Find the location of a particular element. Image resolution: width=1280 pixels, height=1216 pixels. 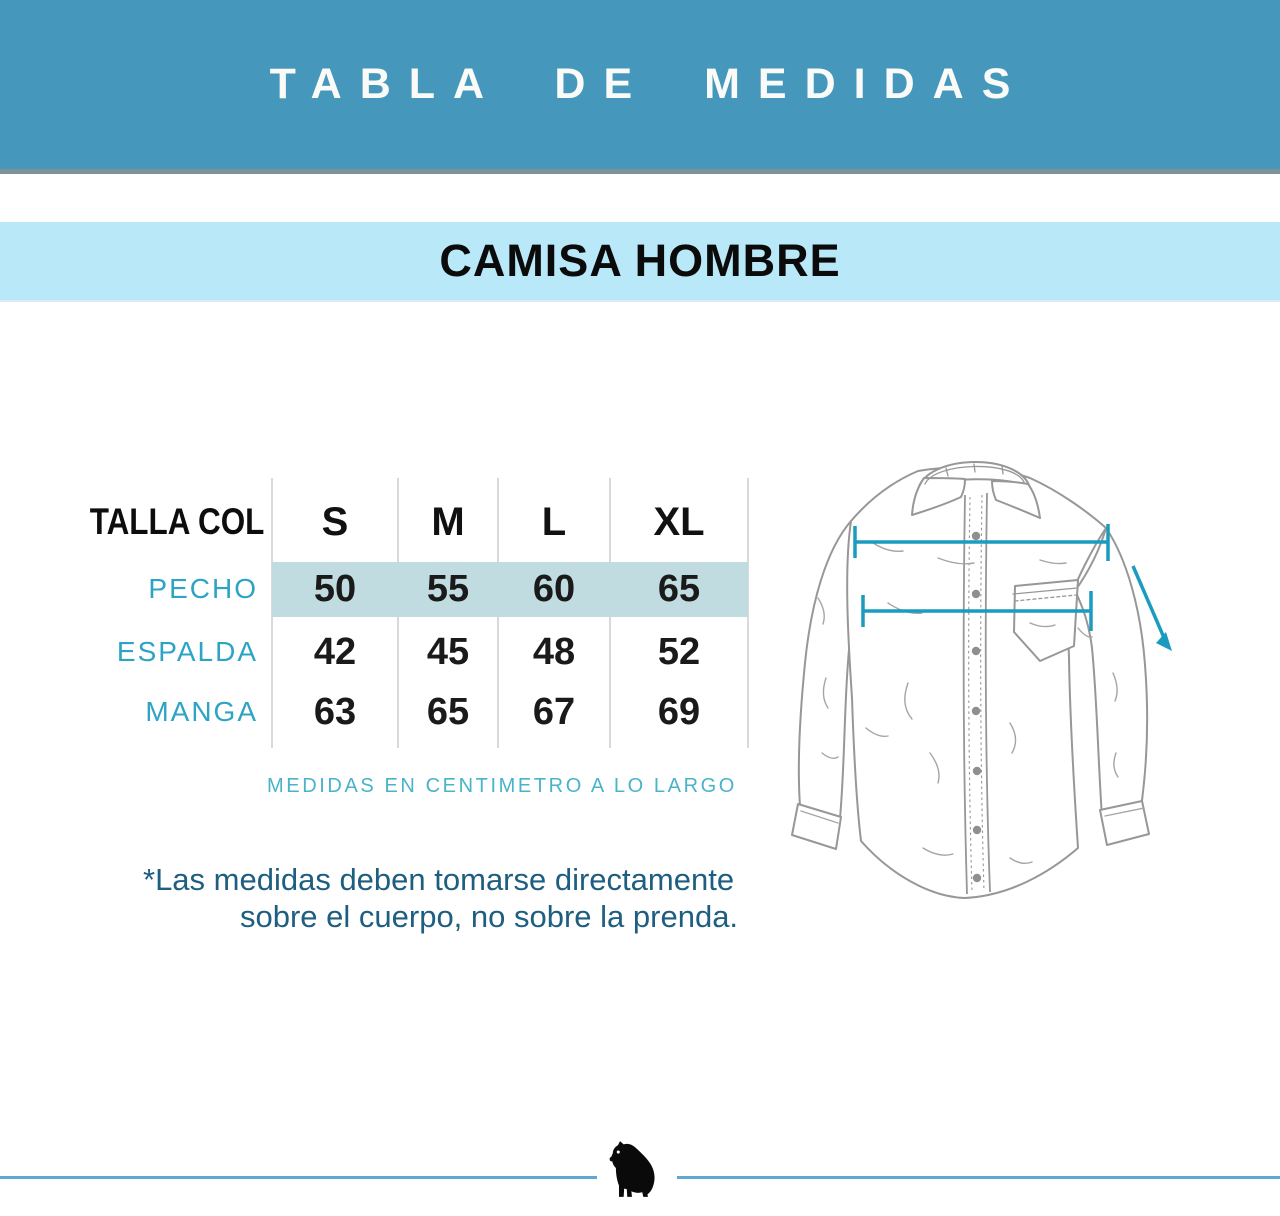

brand-logo is located at coordinates (634, 1169).